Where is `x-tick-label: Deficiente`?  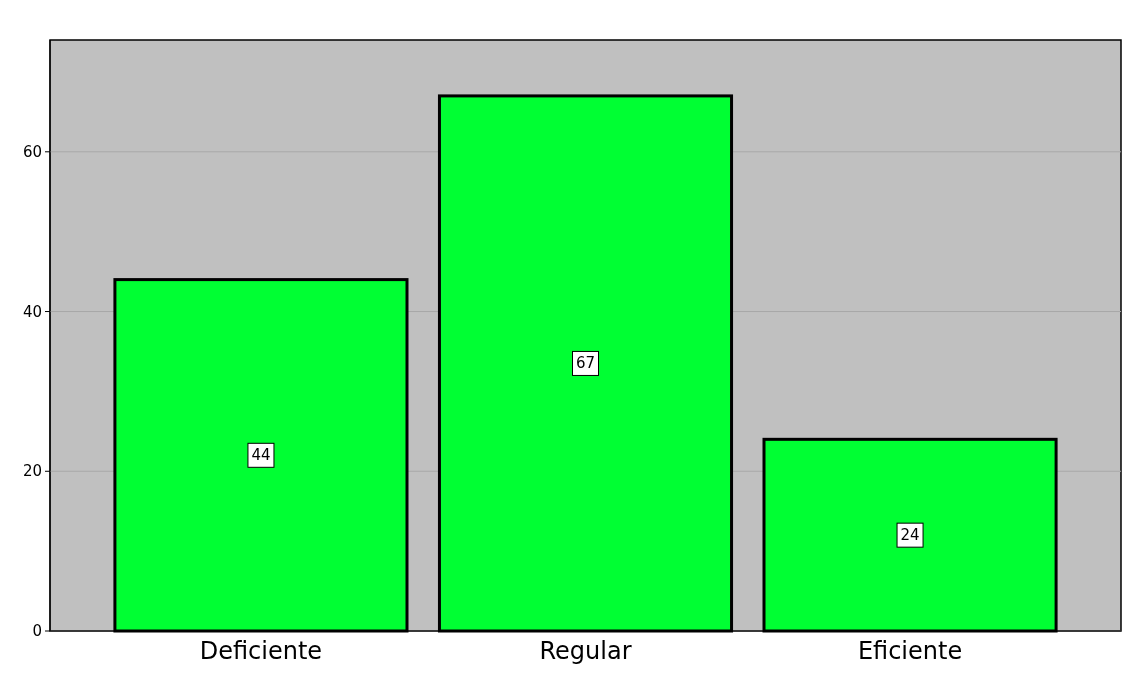
x-tick-label: Deficiente is located at coordinates (261, 651).